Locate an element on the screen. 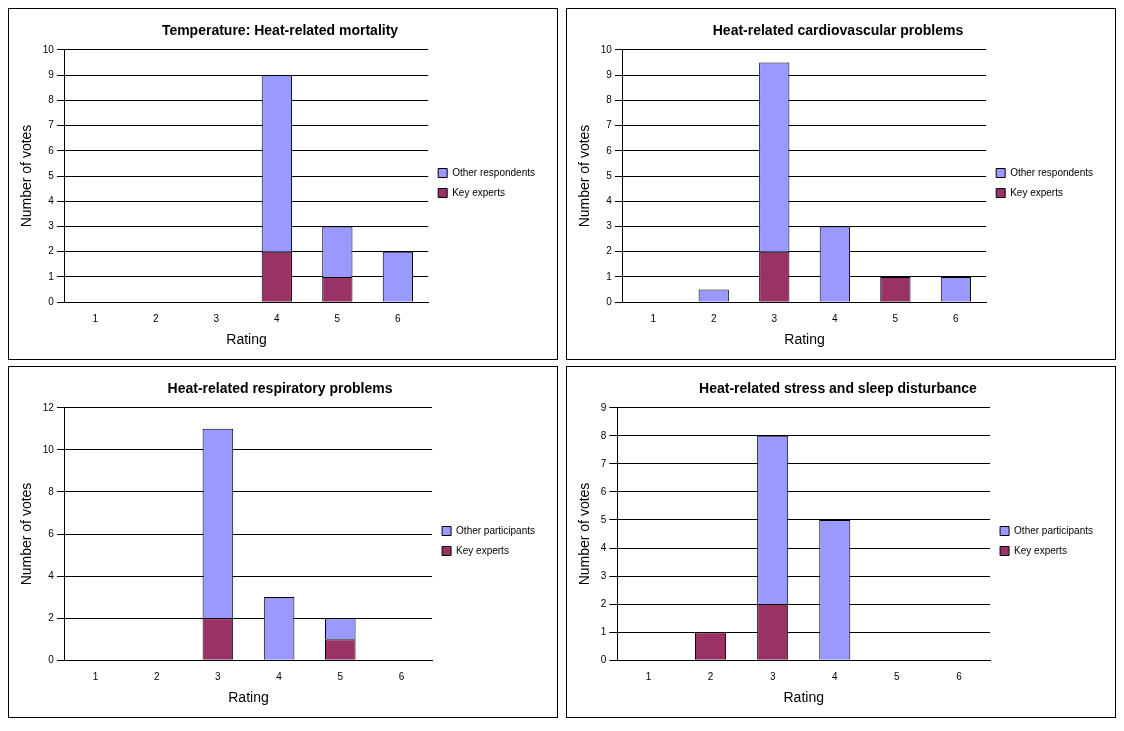 The width and height of the screenshot is (1124, 731). chart-title: Heat-related stress and sleep disturbance is located at coordinates (838, 388).